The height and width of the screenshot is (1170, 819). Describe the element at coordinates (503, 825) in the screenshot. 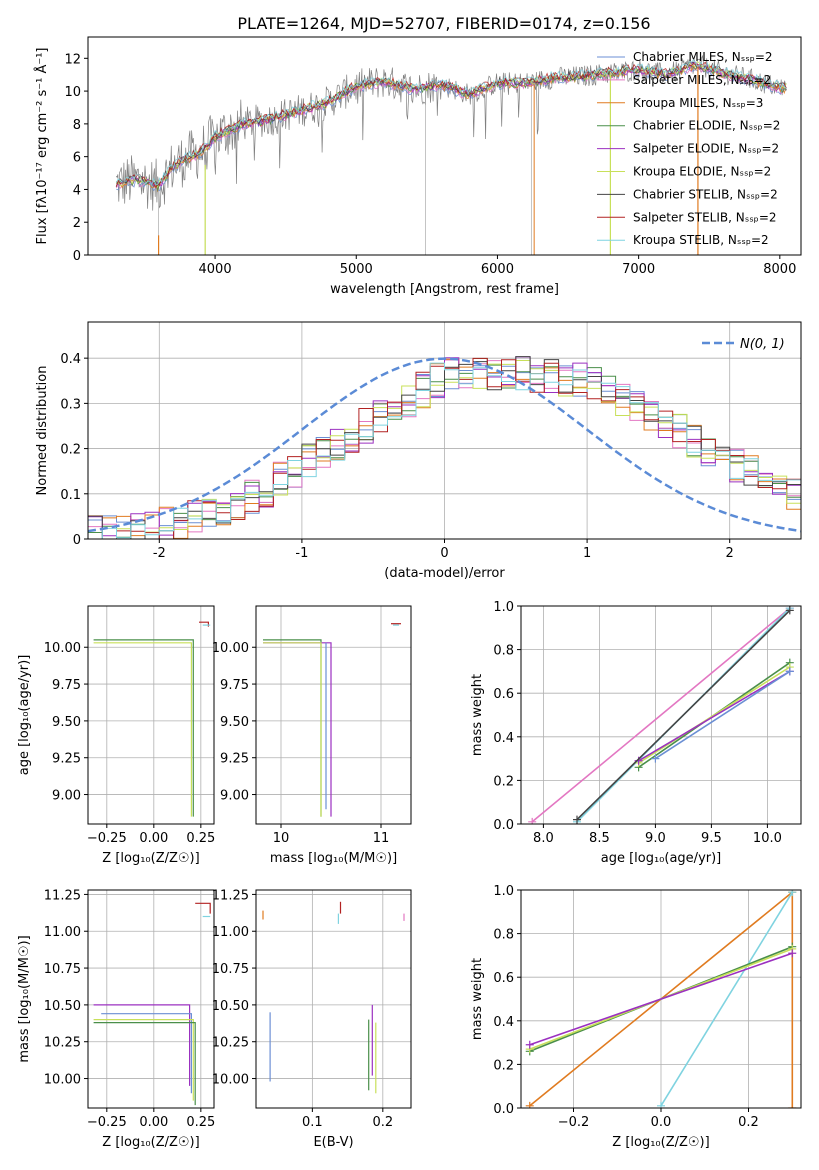

I see `y-tick-label: 0.0` at that location.